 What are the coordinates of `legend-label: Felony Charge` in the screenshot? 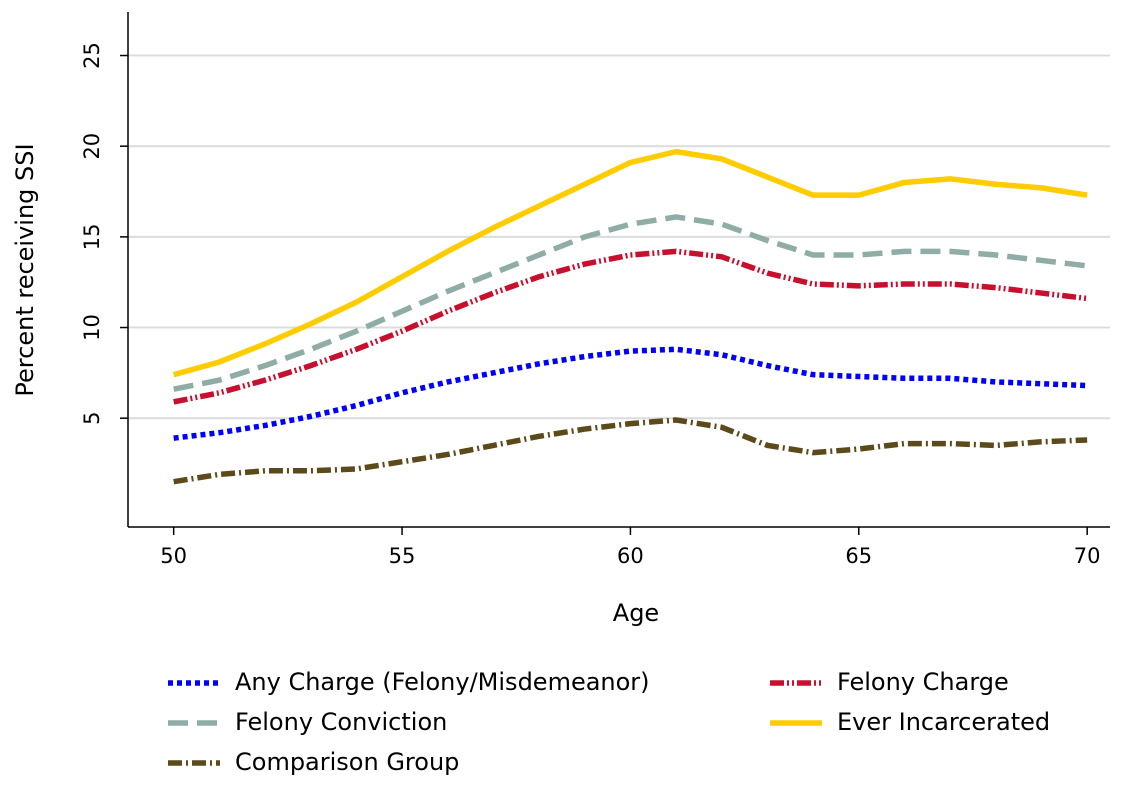 It's located at (923, 682).